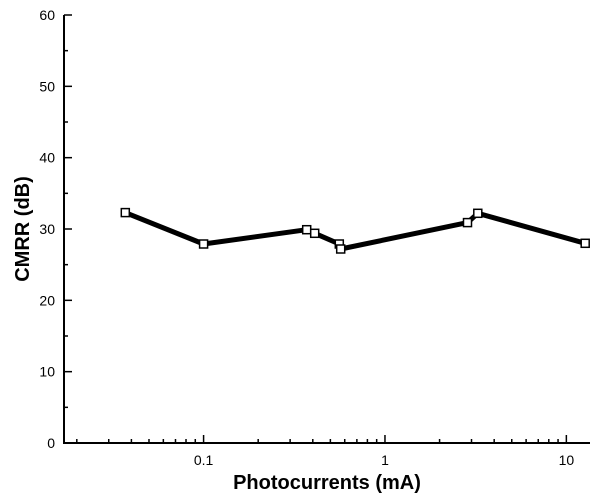 This screenshot has width=593, height=495. What do you see at coordinates (327, 483) in the screenshot?
I see `x-axis-title: Photocurrents (mA)` at bounding box center [327, 483].